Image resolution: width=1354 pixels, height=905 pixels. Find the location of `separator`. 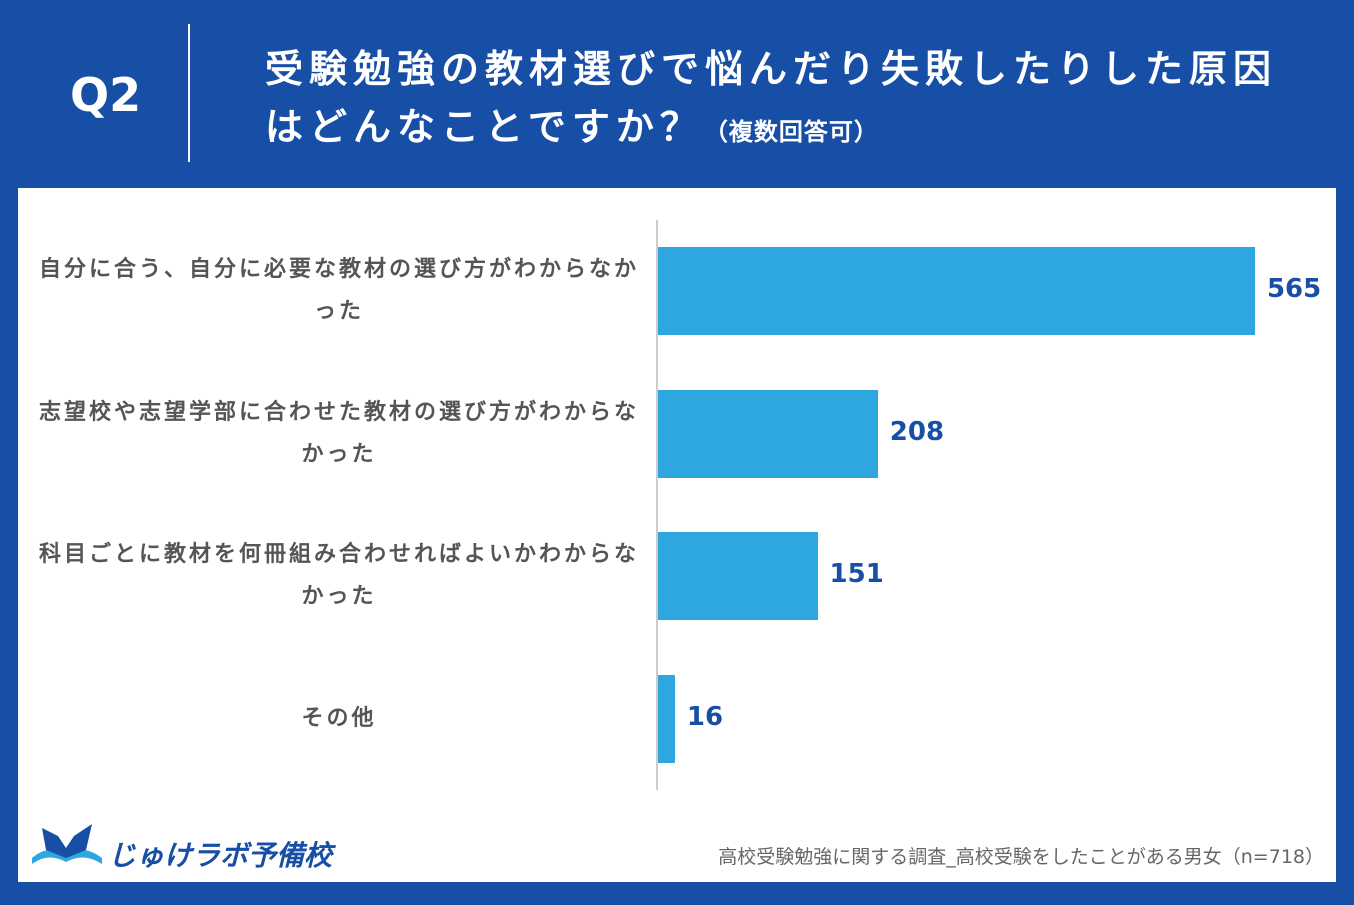

separator is located at coordinates (189, 93).